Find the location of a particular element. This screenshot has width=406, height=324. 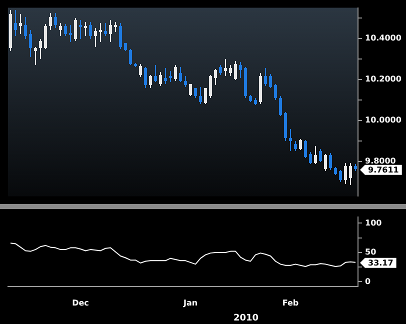

text: 2010 is located at coordinates (246, 318).